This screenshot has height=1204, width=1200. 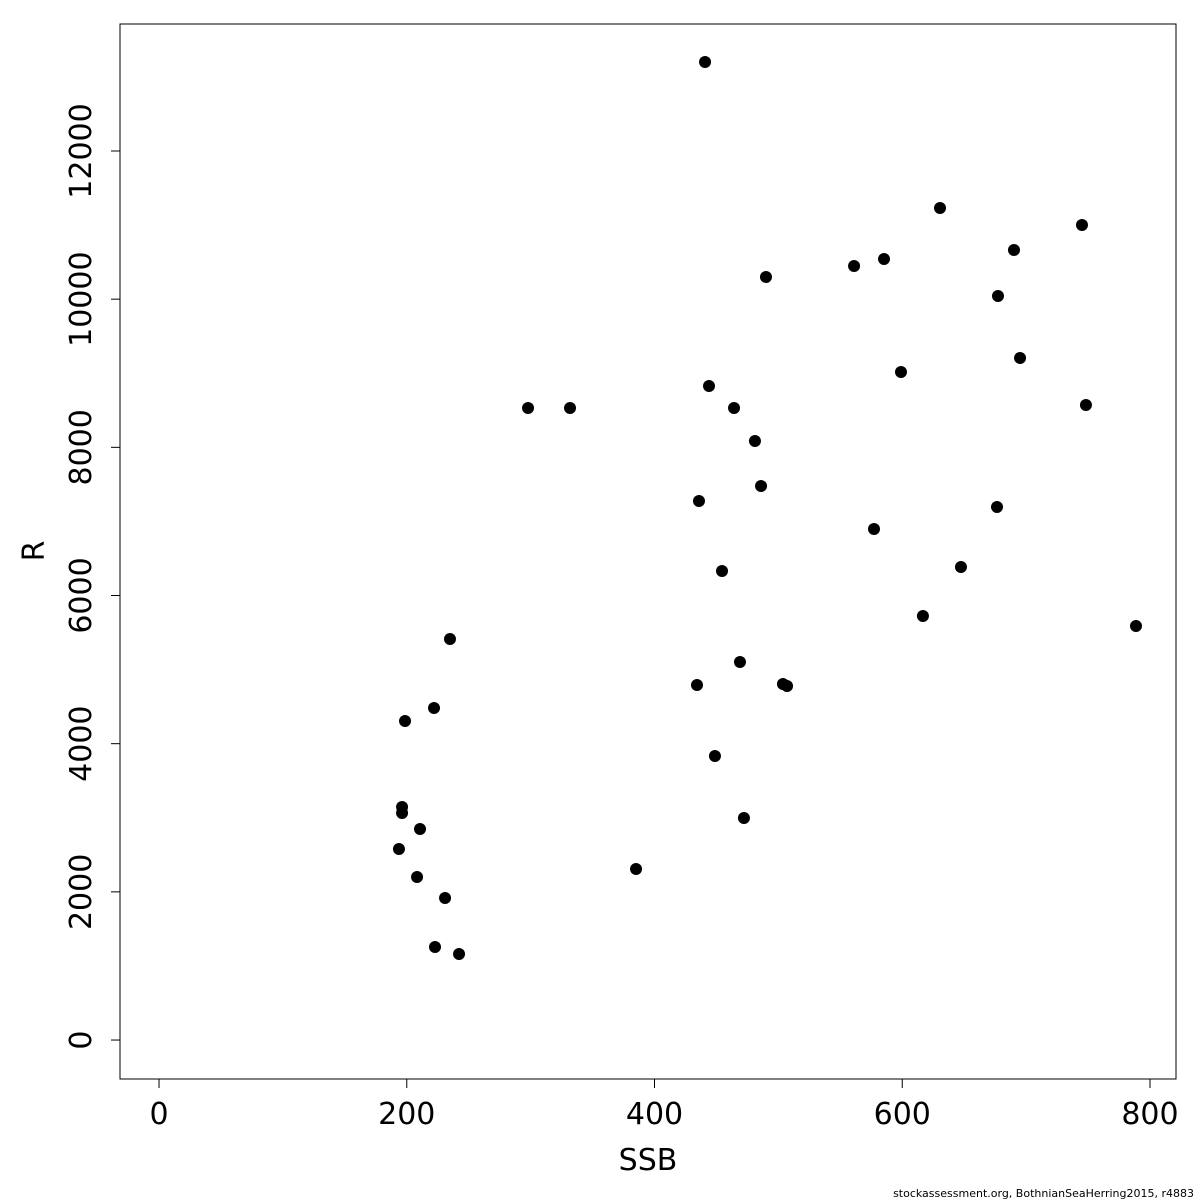 What do you see at coordinates (158, 1114) in the screenshot?
I see `x-tick-label: 0` at bounding box center [158, 1114].